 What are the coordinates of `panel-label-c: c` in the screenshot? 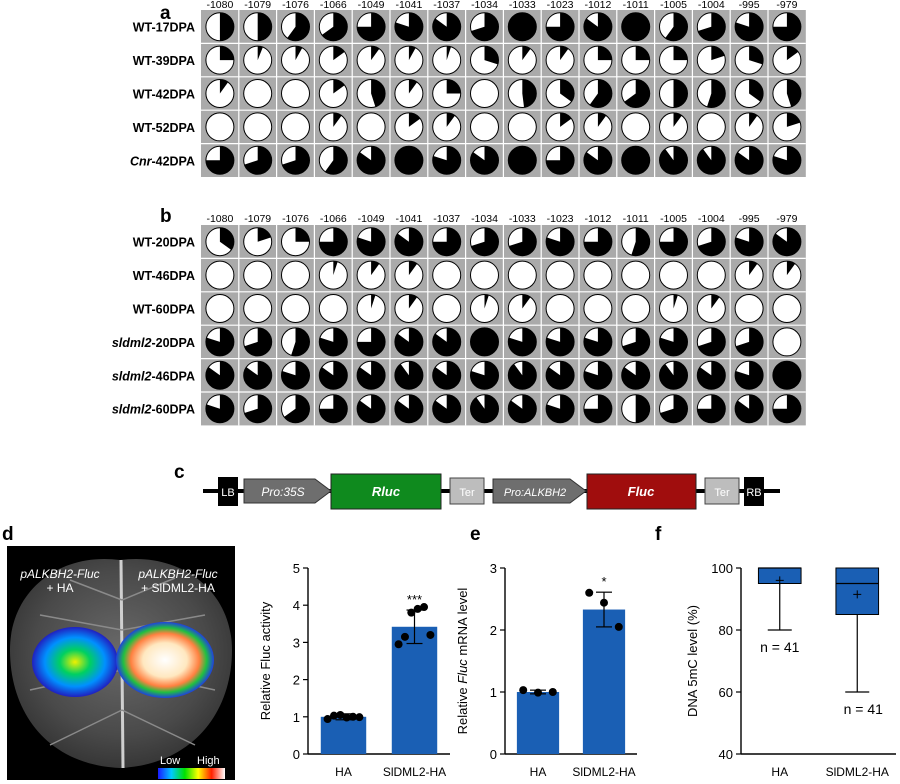 It's located at (179, 472).